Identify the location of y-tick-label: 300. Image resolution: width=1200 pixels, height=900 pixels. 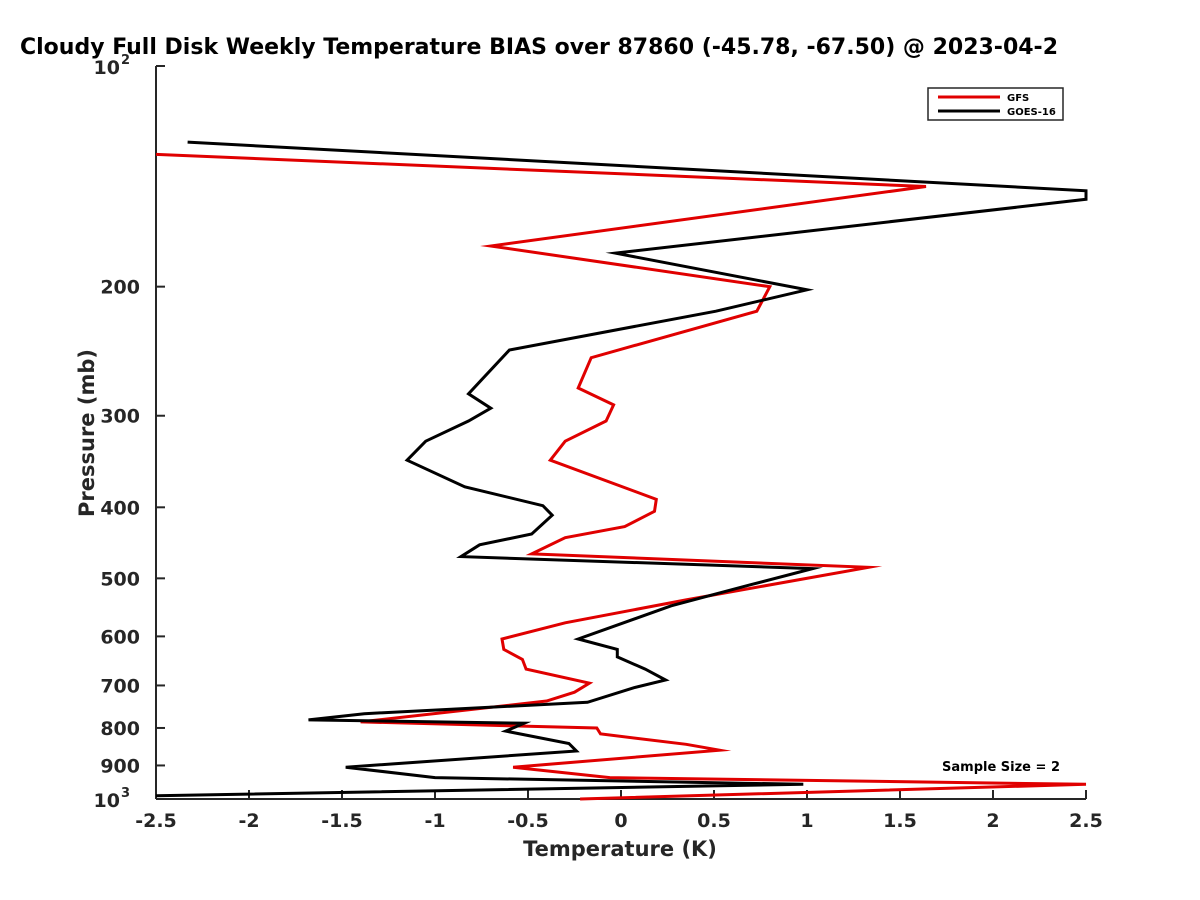
(120, 417).